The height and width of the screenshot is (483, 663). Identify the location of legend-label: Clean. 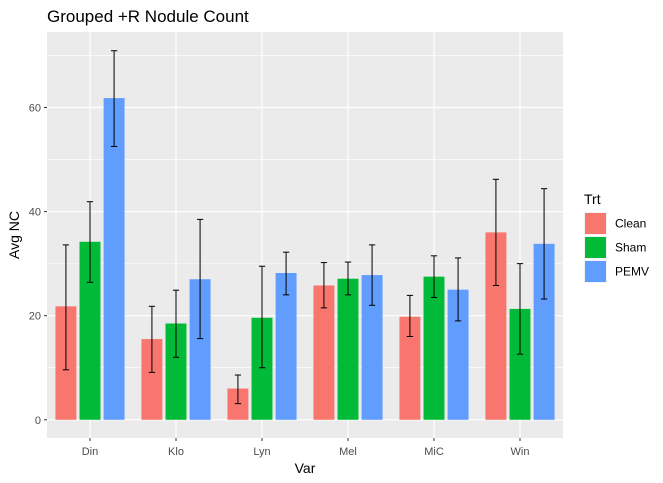
(630, 224).